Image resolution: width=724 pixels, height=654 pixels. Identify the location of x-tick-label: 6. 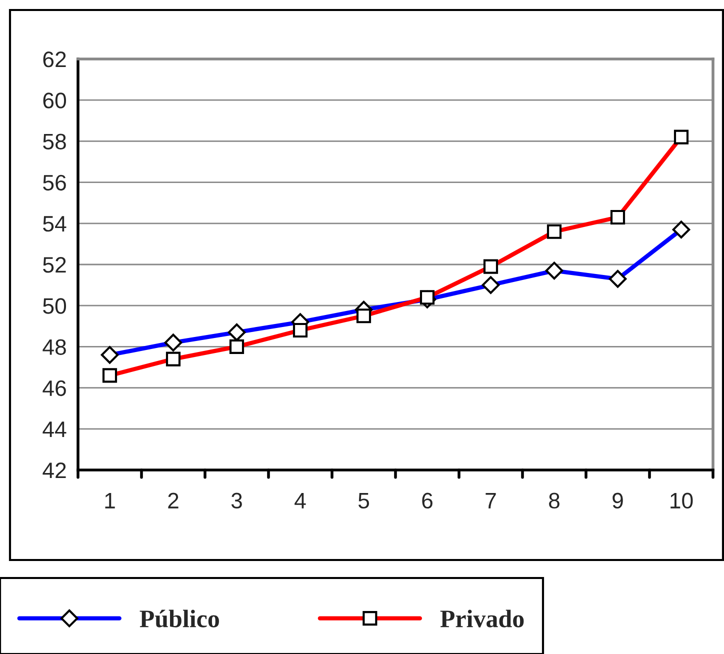
(427, 500).